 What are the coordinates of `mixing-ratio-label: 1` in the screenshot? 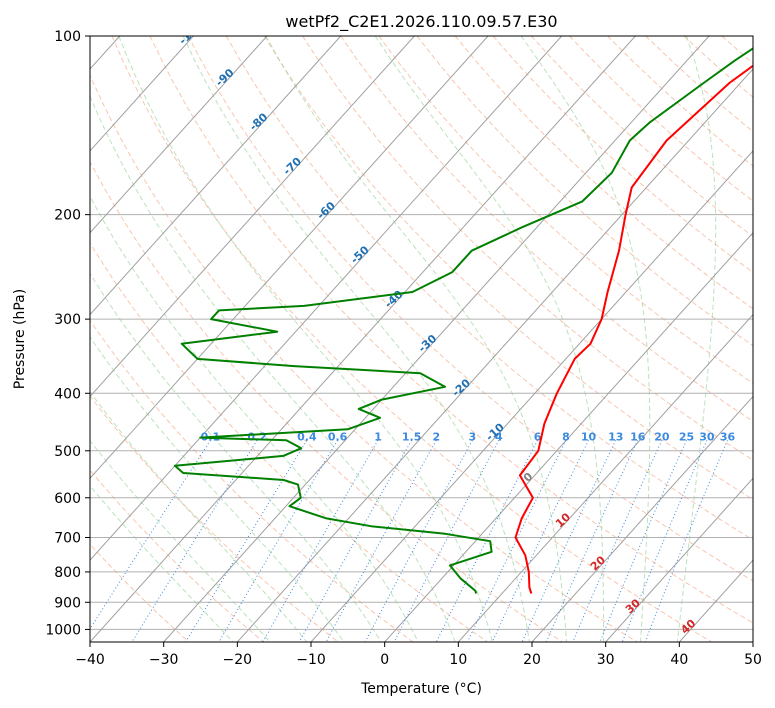 It's located at (378, 436).